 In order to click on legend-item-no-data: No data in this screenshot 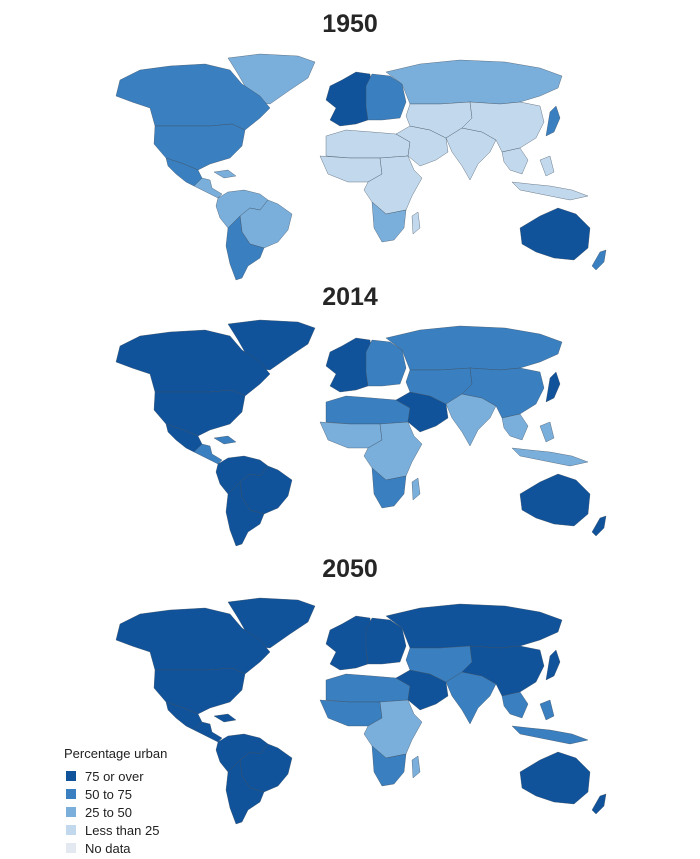, I will do `click(174, 848)`.